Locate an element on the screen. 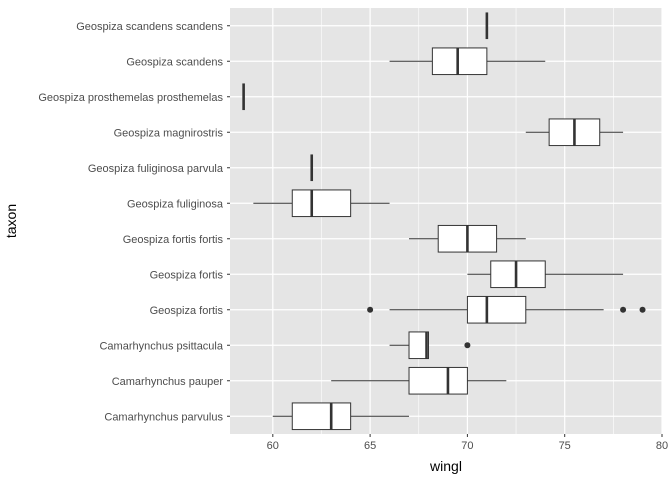  y-tick-label: Geospiza fuliginosa is located at coordinates (175, 204).